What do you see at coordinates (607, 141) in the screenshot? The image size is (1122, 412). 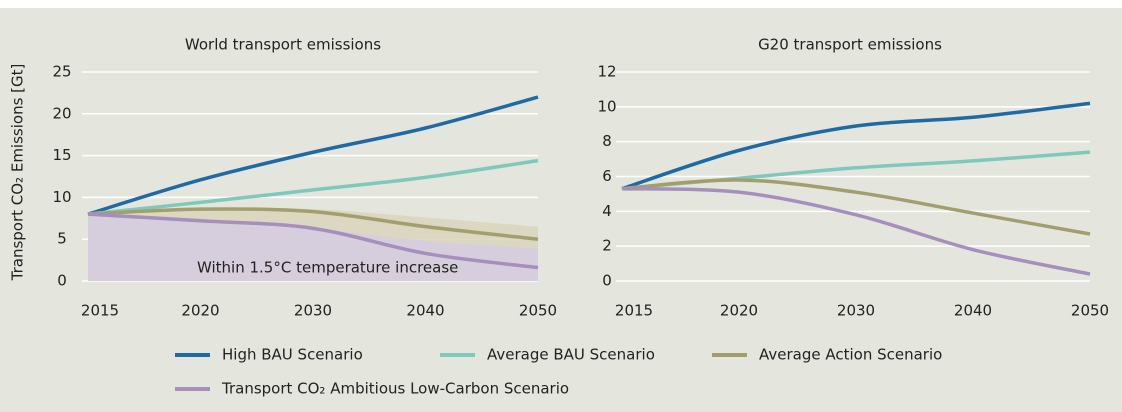 I see `y-tick-label: 8` at bounding box center [607, 141].